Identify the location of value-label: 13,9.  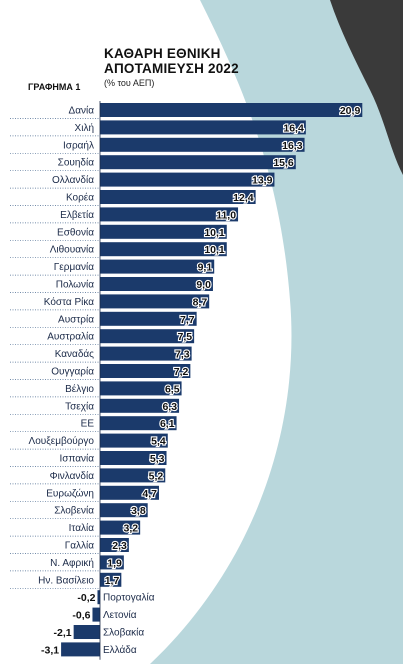
(262, 181).